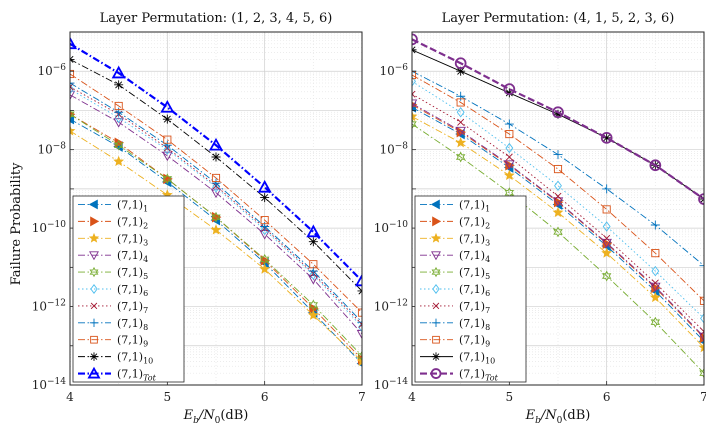  I want to click on panel-left-legend-item: (7,1)Tot, so click(117, 374).